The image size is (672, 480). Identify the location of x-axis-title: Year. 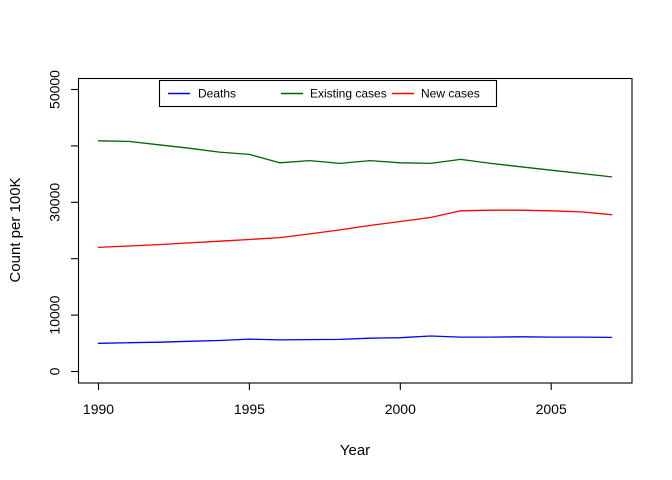
(355, 450).